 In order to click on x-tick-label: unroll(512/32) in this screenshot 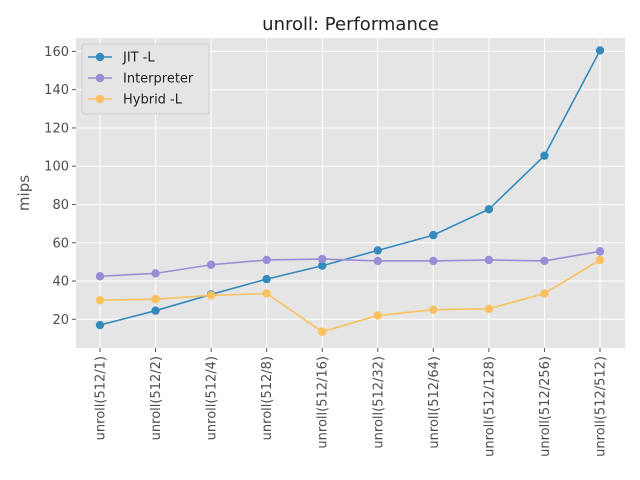, I will do `click(378, 402)`.